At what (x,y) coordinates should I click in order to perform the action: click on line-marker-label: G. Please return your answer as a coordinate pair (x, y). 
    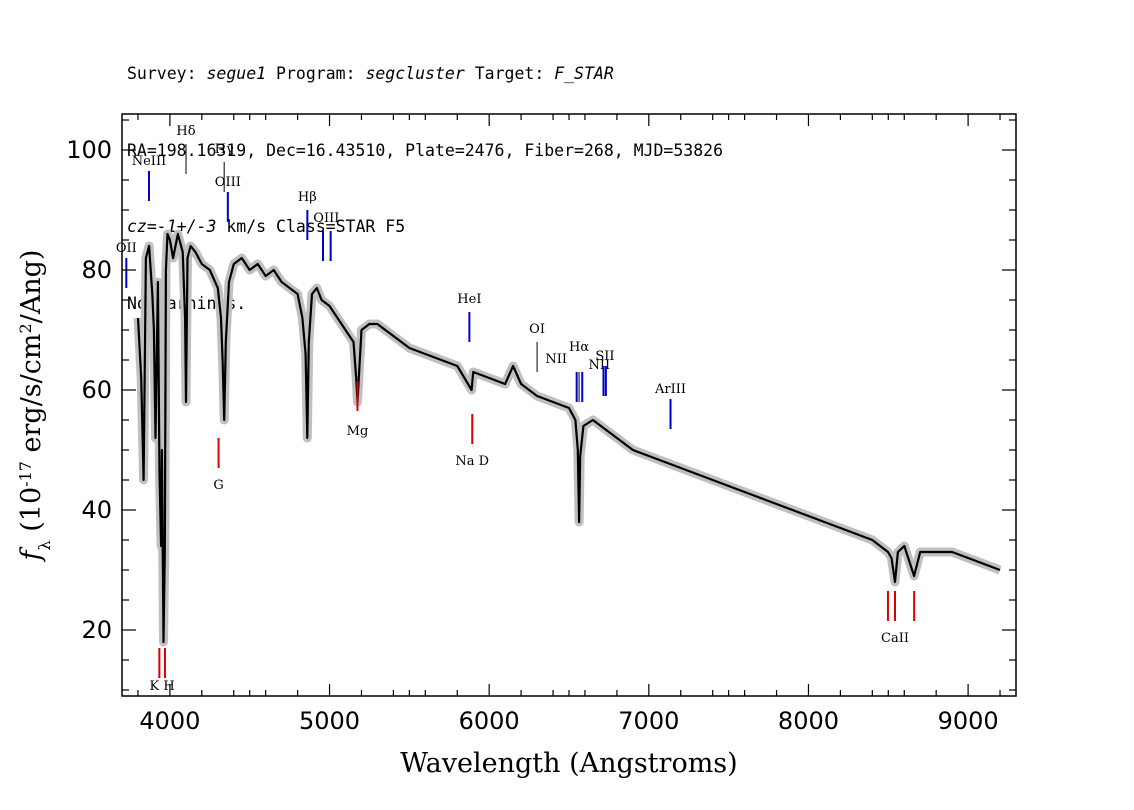
    Looking at the image, I should click on (218, 485).